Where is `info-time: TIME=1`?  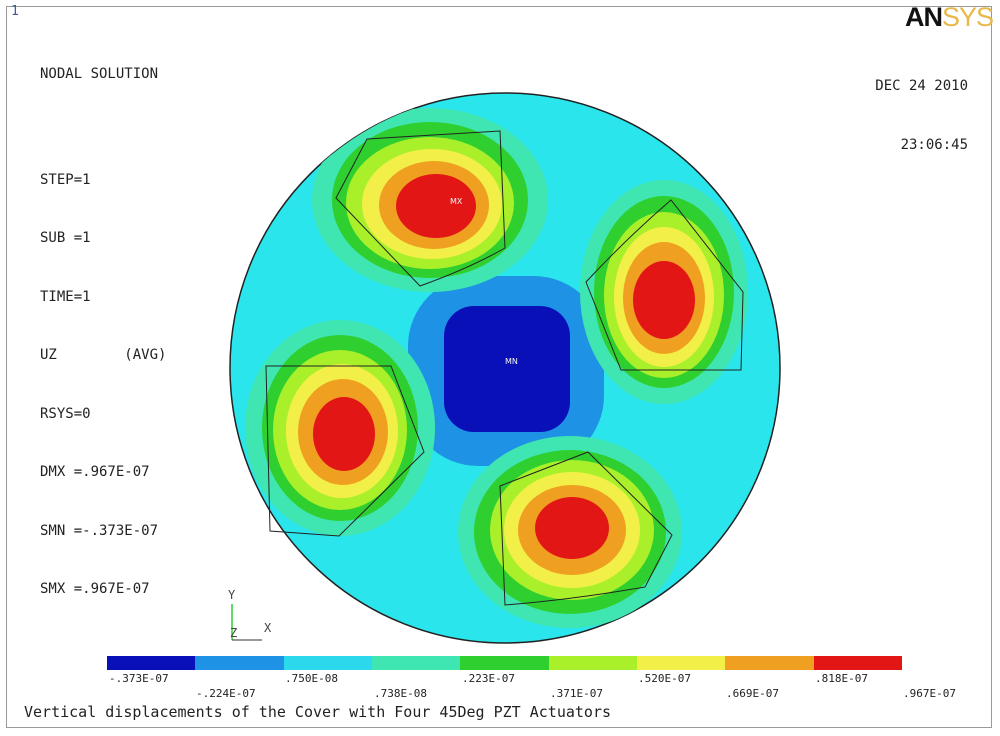
info-time: TIME=1 is located at coordinates (65, 296).